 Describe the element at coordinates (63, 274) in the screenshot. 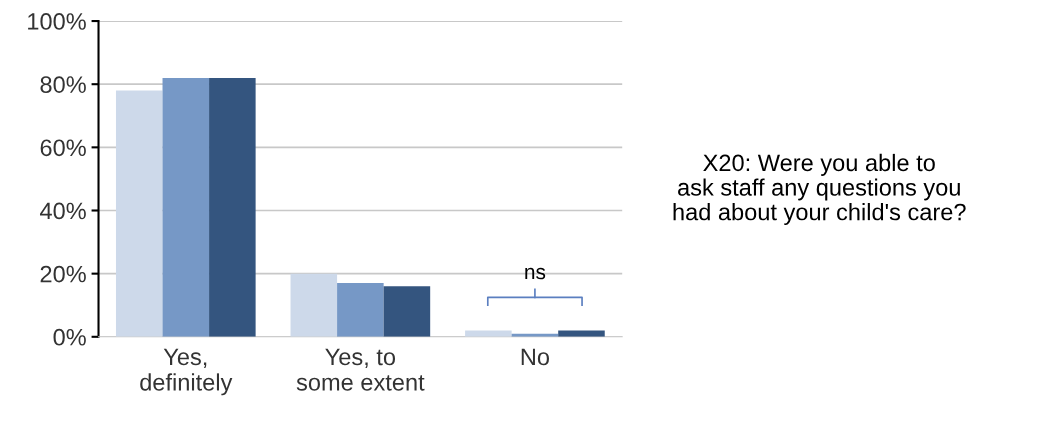

I see `y-tick-label: 20%` at that location.